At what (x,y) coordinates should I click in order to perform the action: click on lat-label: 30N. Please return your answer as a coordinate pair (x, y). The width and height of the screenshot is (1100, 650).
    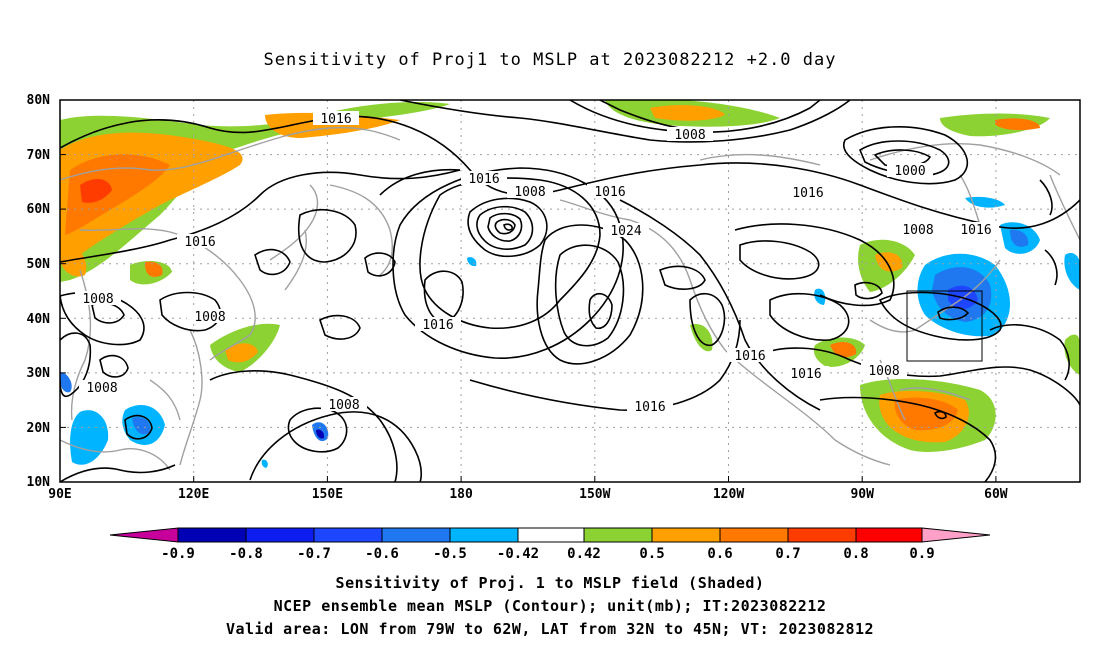
    Looking at the image, I should click on (39, 373).